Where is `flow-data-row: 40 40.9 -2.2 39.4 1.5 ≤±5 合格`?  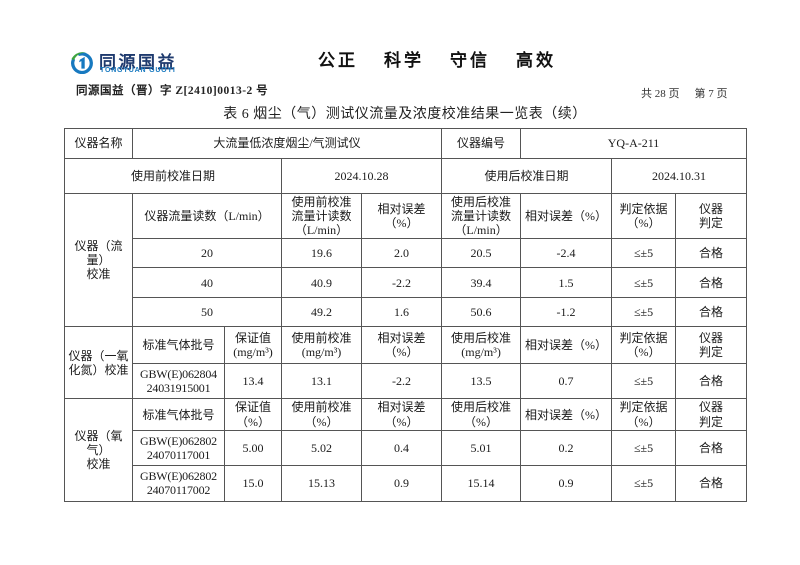
flow-data-row: 40 40.9 -2.2 39.4 1.5 ≤±5 合格 is located at coordinates (406, 283).